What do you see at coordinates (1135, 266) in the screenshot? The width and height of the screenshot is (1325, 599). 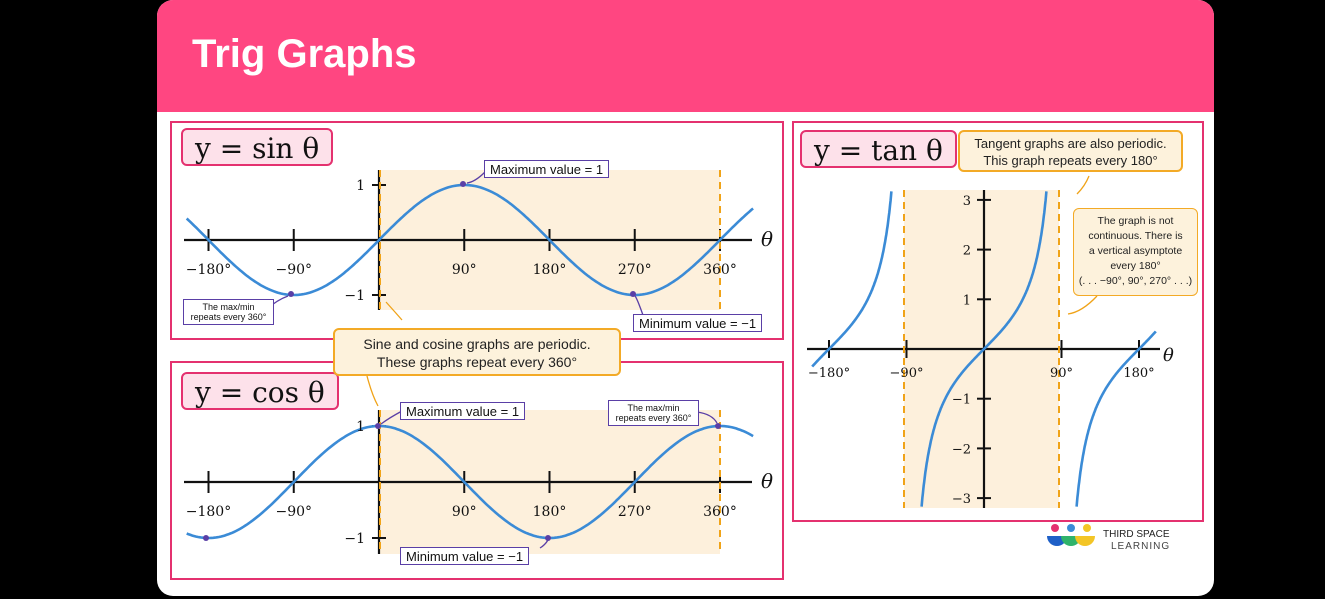 I see `asym-line4: every 180°` at bounding box center [1135, 266].